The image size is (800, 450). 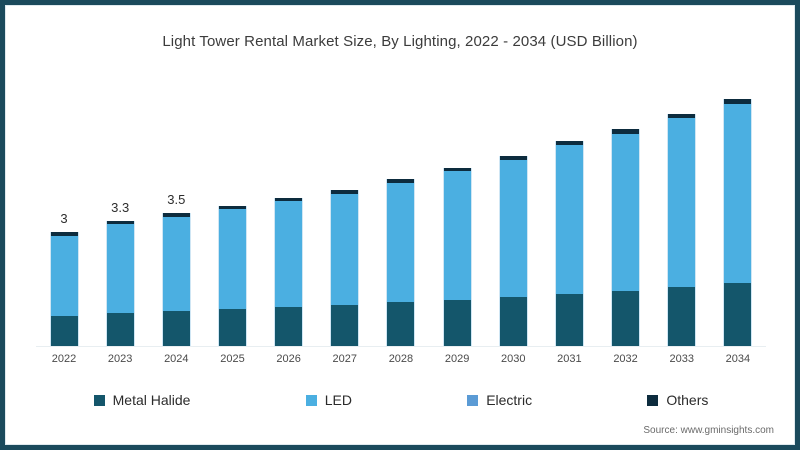 What do you see at coordinates (338, 400) in the screenshot?
I see `legend-label: LED` at bounding box center [338, 400].